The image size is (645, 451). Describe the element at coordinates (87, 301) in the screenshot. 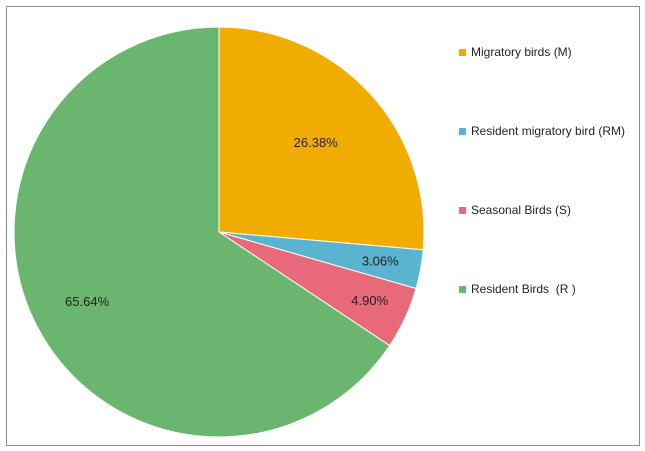

I see `data-label-resident-birds: 65.64%` at that location.